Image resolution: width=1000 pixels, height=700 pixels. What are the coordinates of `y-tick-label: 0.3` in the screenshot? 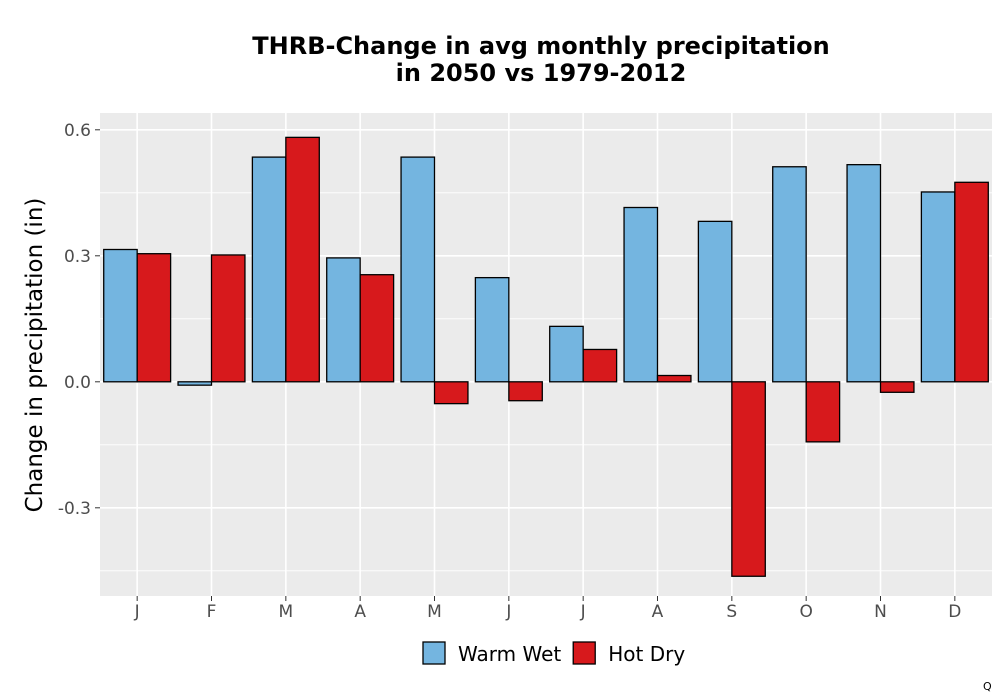 It's located at (77, 257).